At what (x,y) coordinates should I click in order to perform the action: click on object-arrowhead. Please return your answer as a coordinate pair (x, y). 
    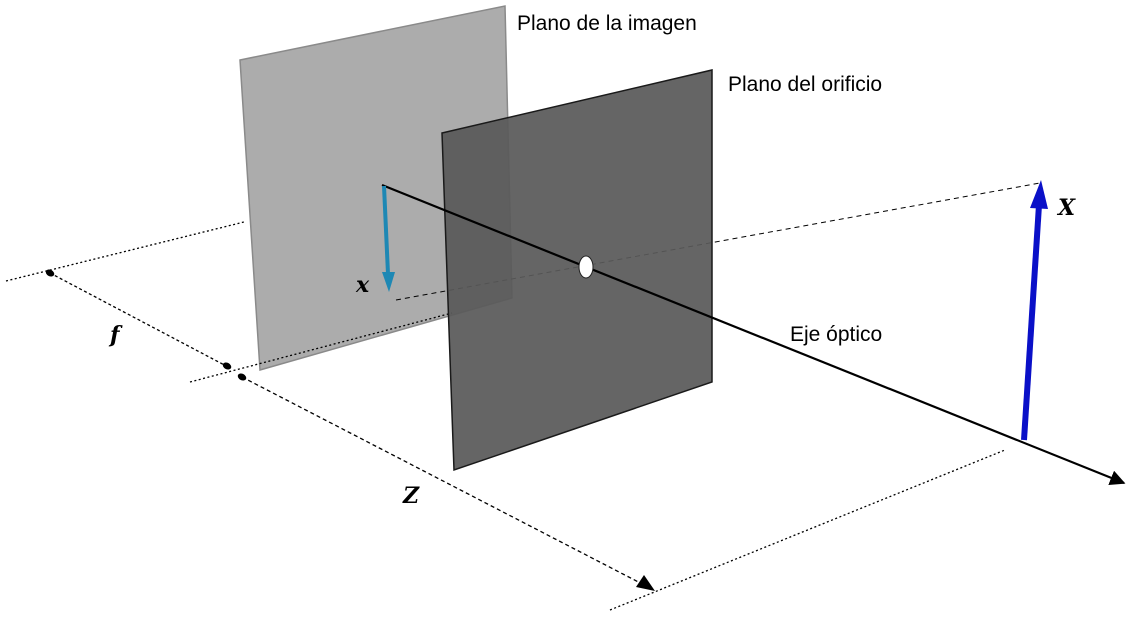
    Looking at the image, I should click on (1039, 194).